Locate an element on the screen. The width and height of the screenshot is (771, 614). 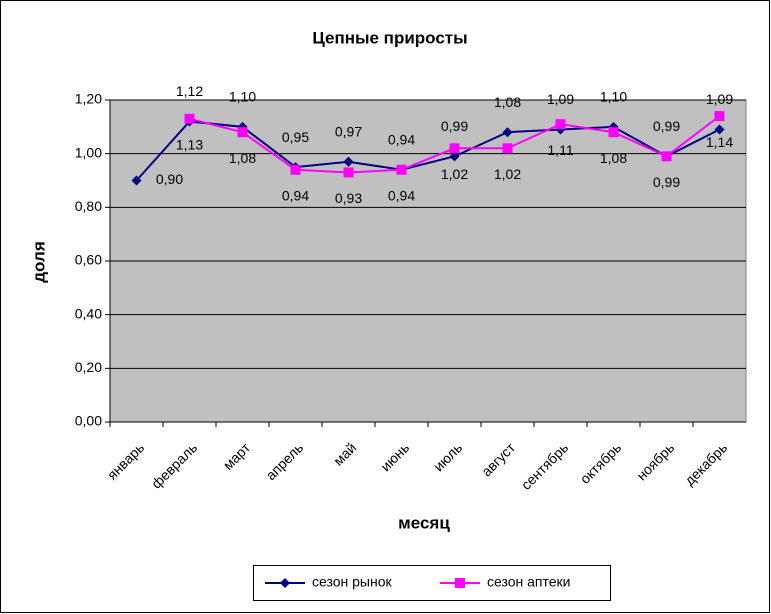
data-label: 0,95 is located at coordinates (295, 137).